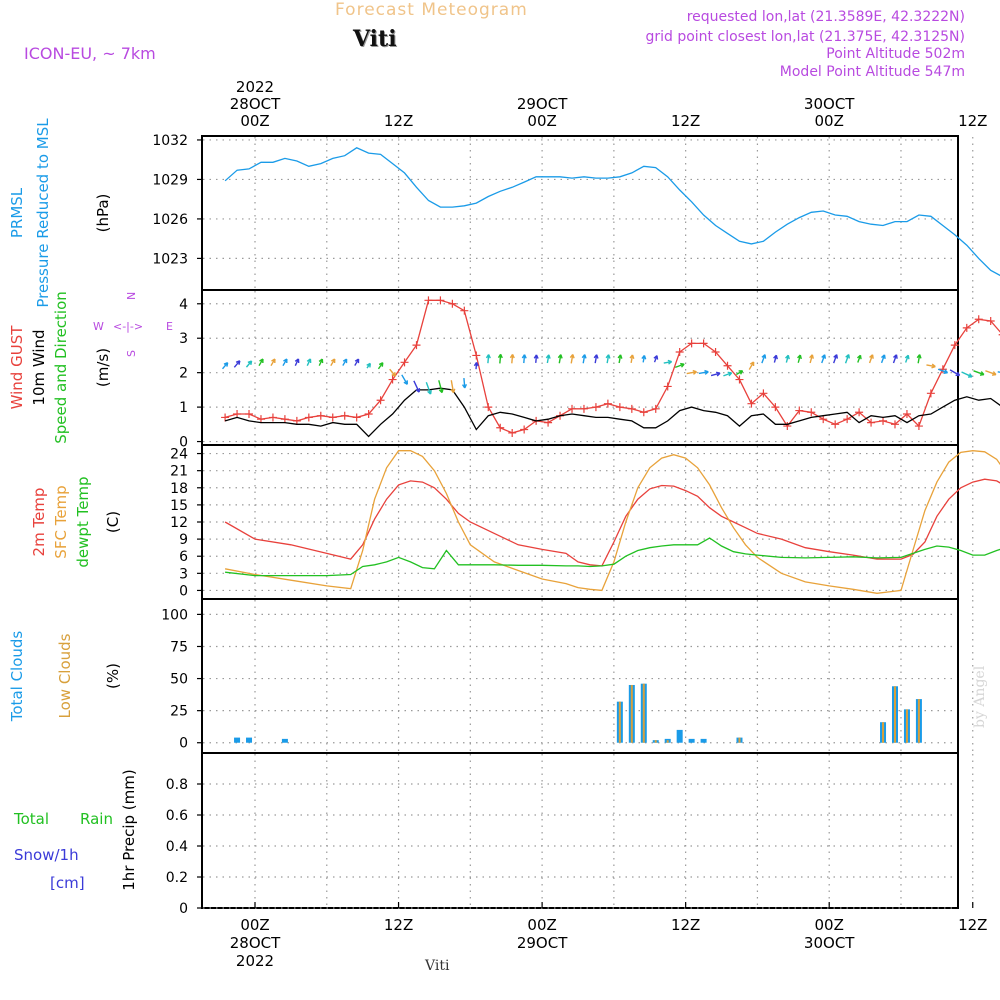 Image resolution: width=1000 pixels, height=1000 pixels. Describe the element at coordinates (39, 367) in the screenshot. I see `axis-label: 10m Wind` at that location.